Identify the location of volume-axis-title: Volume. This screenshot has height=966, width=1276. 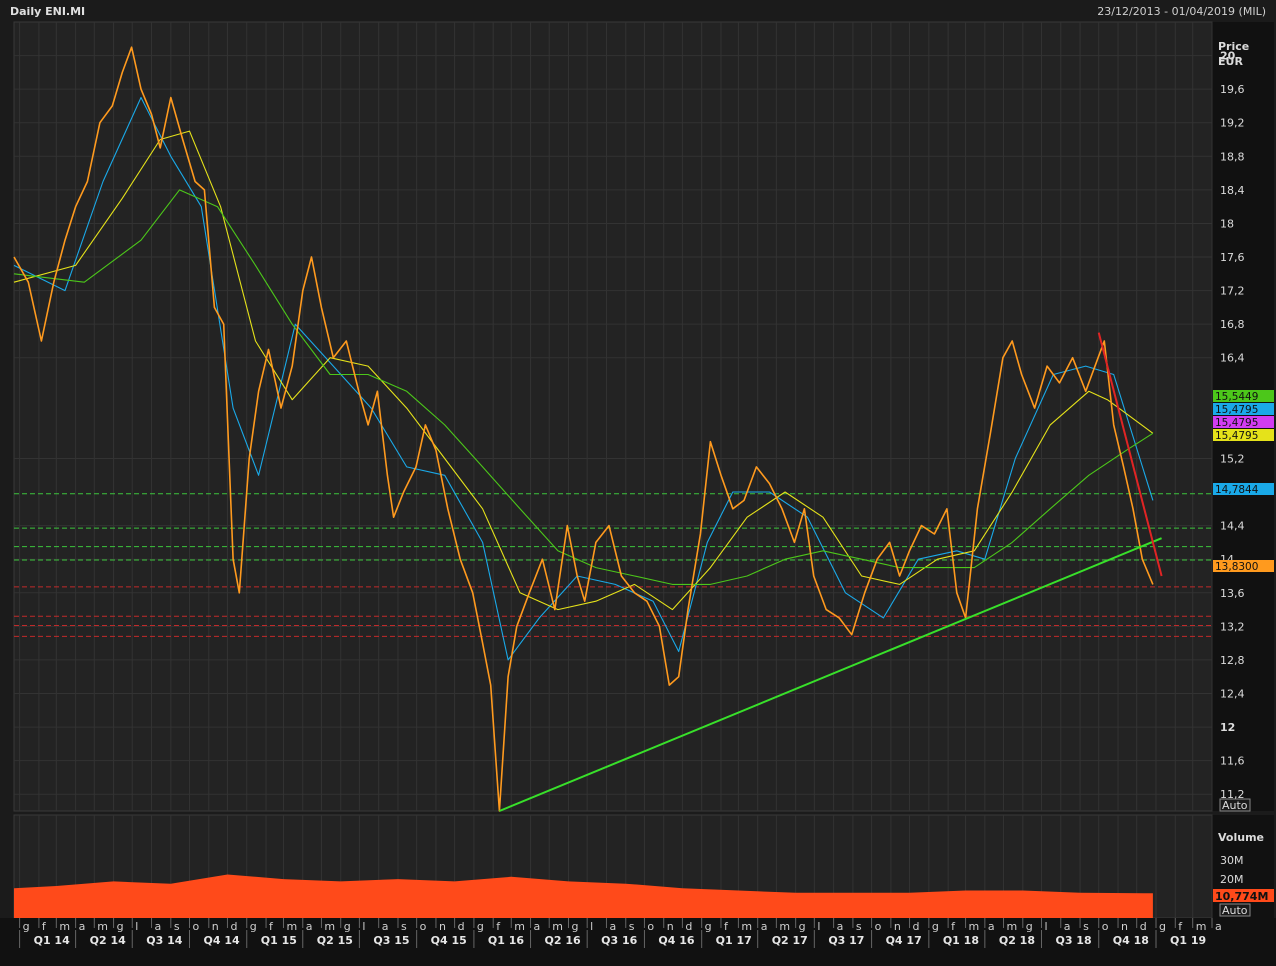
(1241, 837).